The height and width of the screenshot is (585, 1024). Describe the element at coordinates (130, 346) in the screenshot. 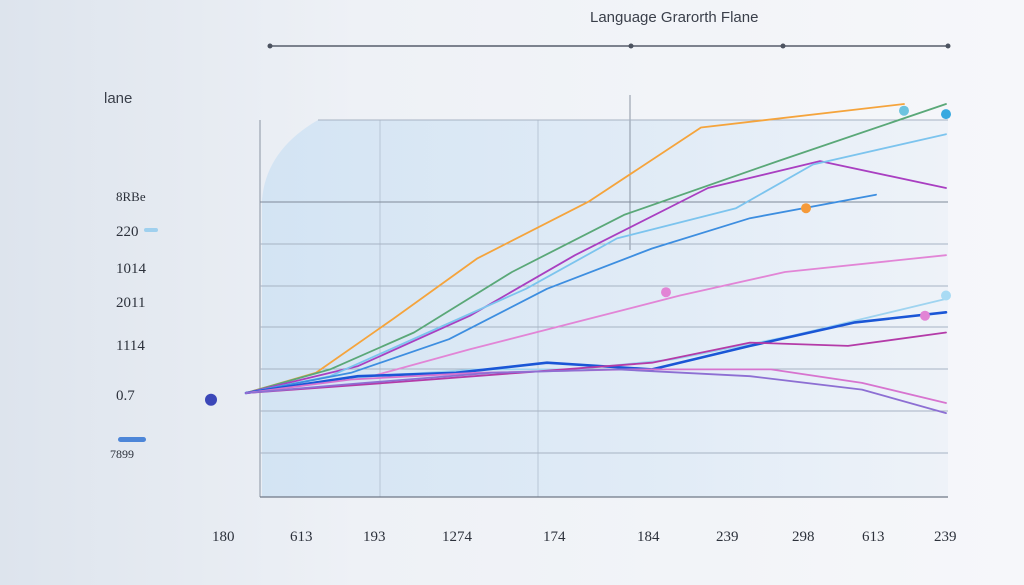

I see `y-tick-label: 1114` at that location.